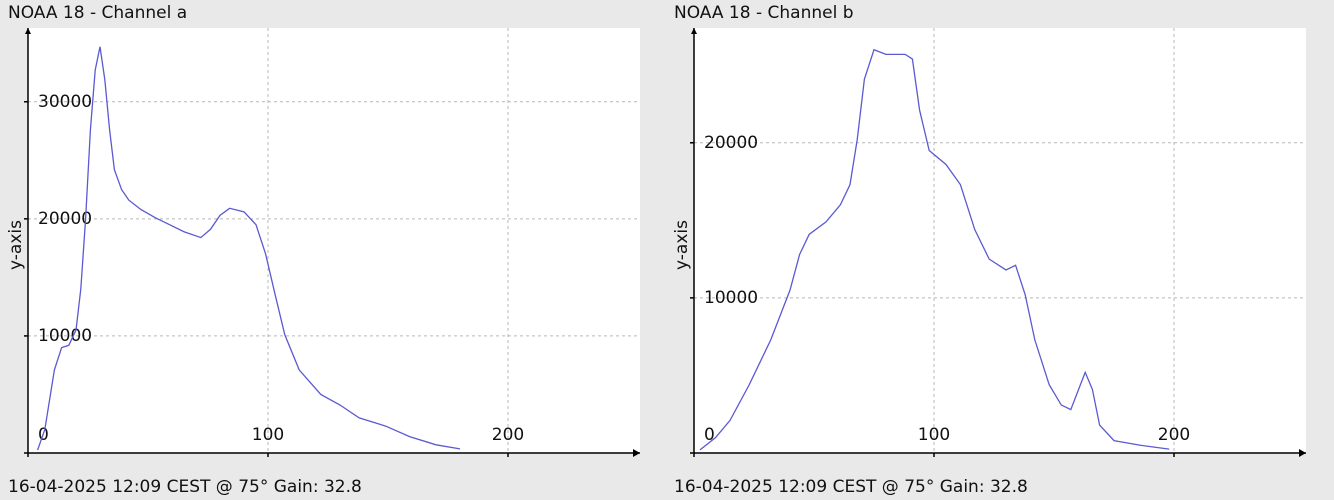 This screenshot has height=500, width=1334. I want to click on chart-title: NOAA 18 - Channel a, so click(97, 13).